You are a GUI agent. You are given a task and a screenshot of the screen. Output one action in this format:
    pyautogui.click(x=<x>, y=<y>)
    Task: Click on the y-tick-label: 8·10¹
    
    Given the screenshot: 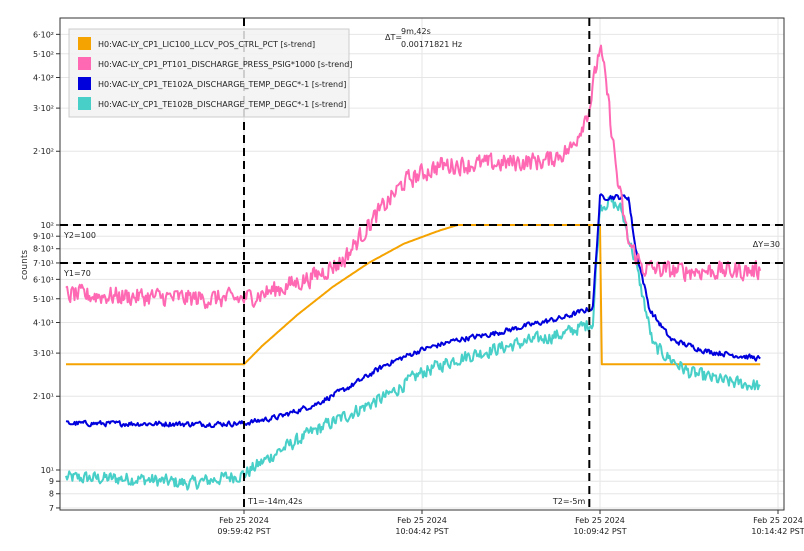 What is the action you would take?
    pyautogui.click(x=43, y=249)
    